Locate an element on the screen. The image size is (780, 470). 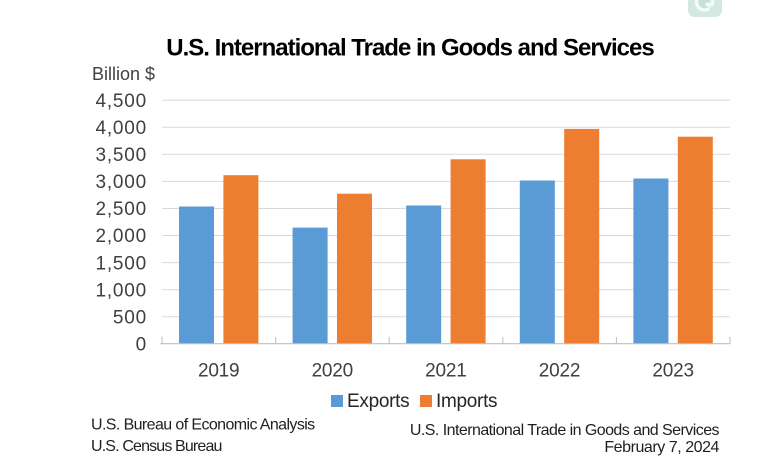
svg-text: 2023 is located at coordinates (672, 371).